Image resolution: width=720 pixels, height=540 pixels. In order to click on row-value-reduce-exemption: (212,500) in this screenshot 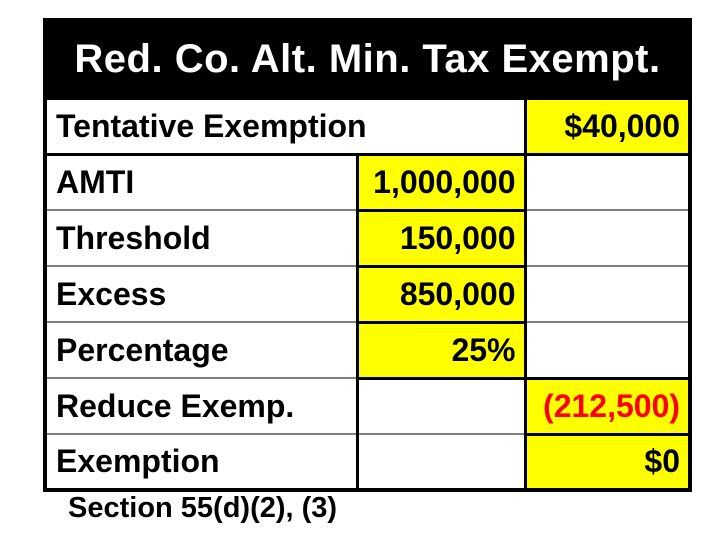, I will do `click(607, 406)`.